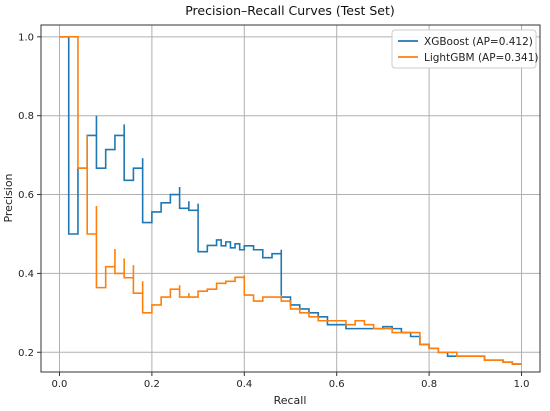 The image size is (550, 411). I want to click on y-tick-label: 1.0, so click(26, 37).